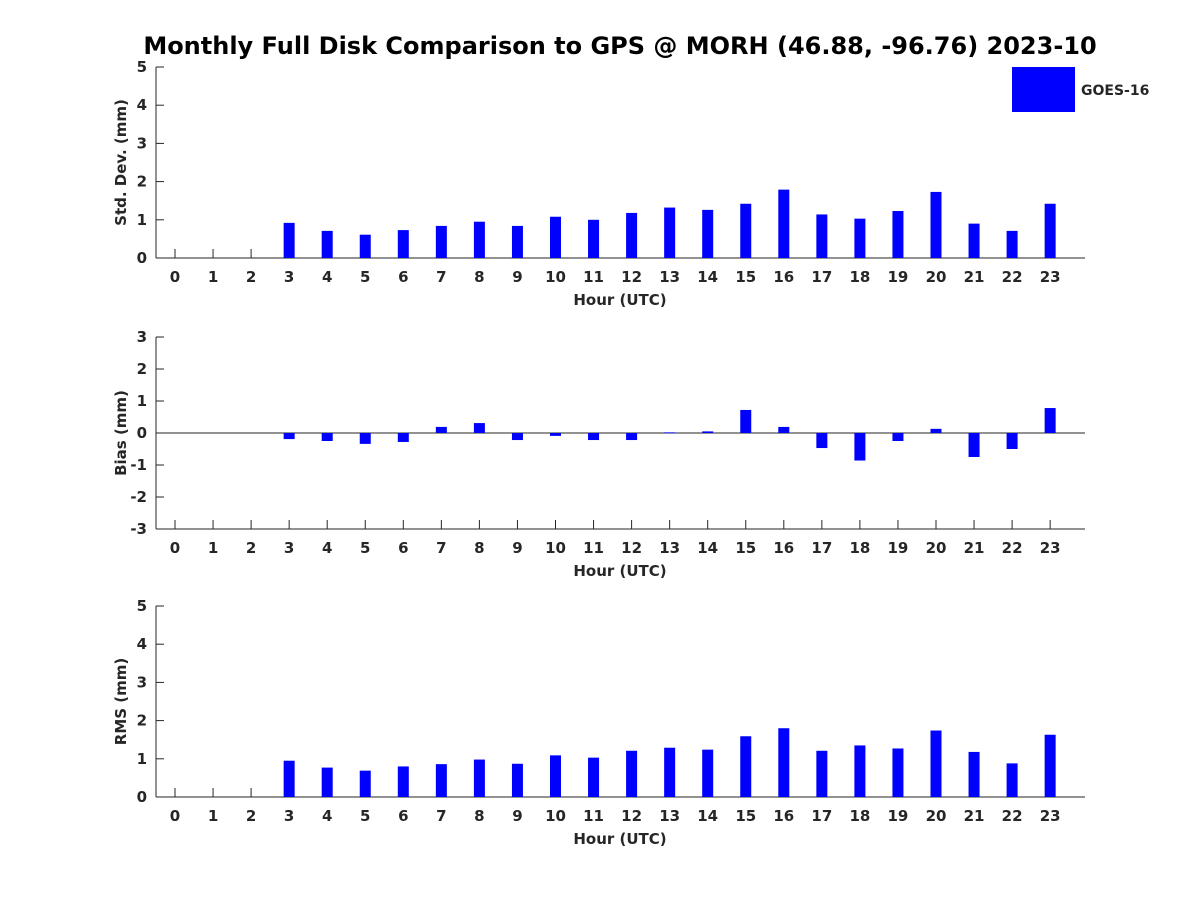  Describe the element at coordinates (121, 701) in the screenshot. I see `y-axis-label: RMS (mm)` at that location.